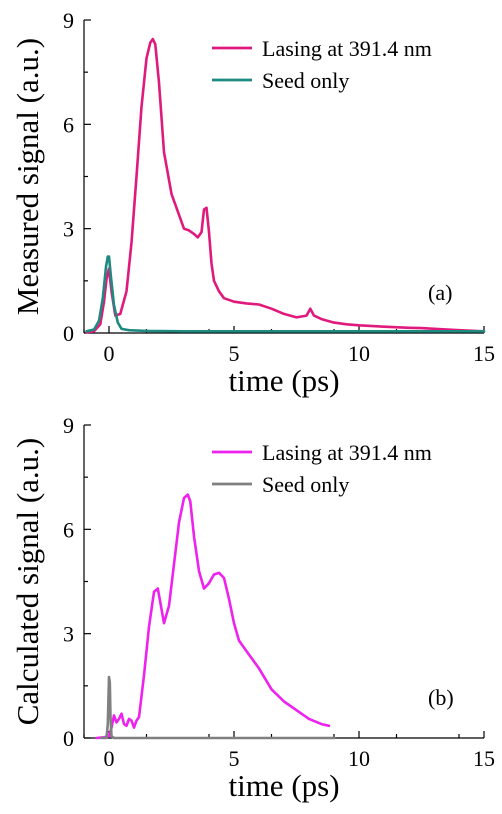  What do you see at coordinates (27, 582) in the screenshot?
I see `y-axis-title: Calculated signal (a.u.)` at bounding box center [27, 582].